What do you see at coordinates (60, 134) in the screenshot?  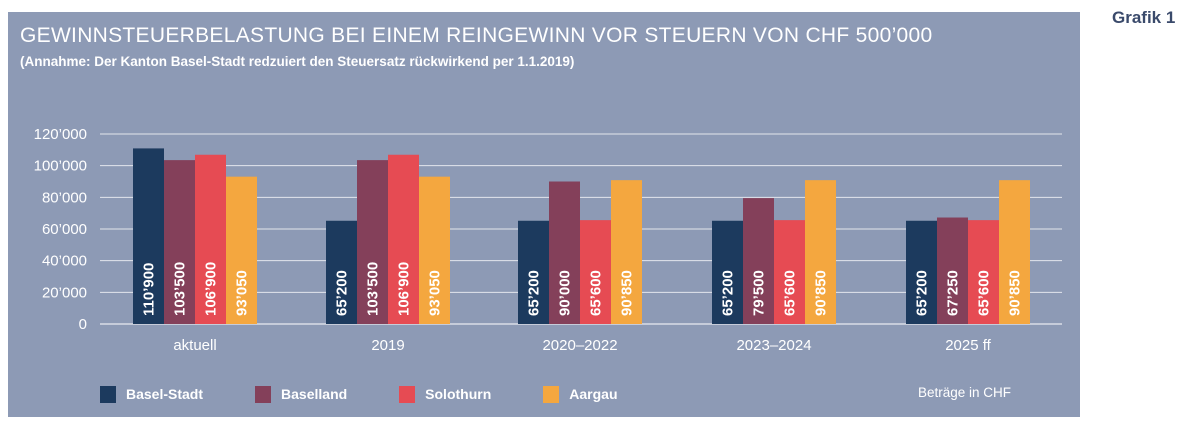 I see `y-tick-label: 120’000` at bounding box center [60, 134].